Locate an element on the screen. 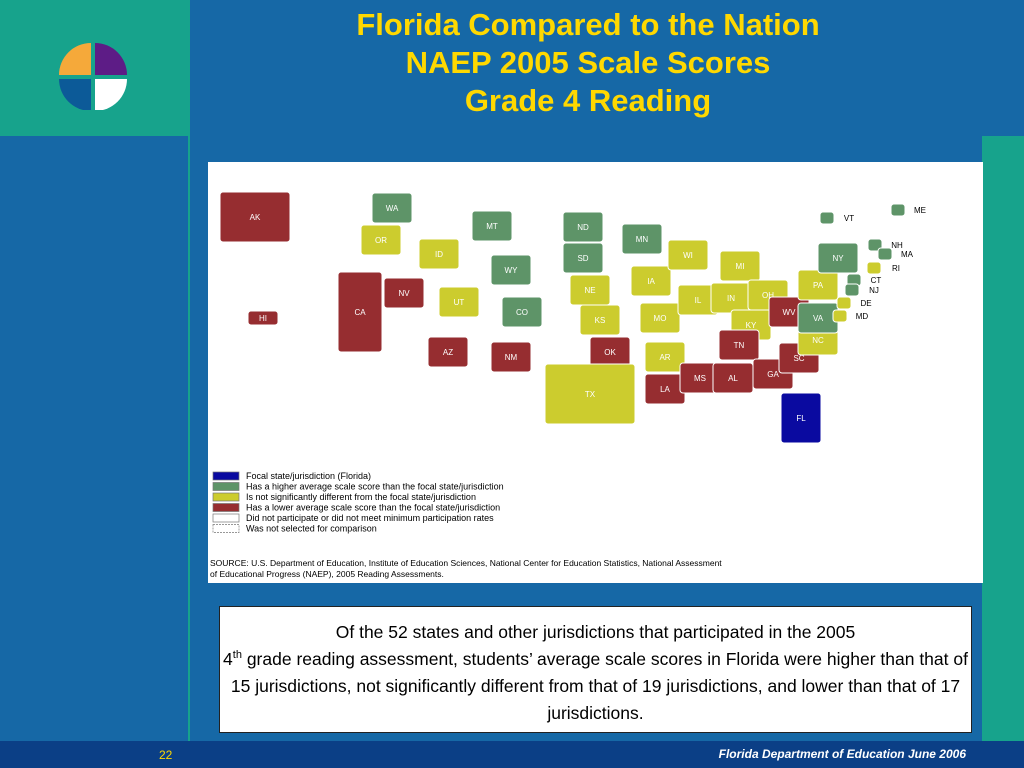  page-number: 22 is located at coordinates (166, 755).